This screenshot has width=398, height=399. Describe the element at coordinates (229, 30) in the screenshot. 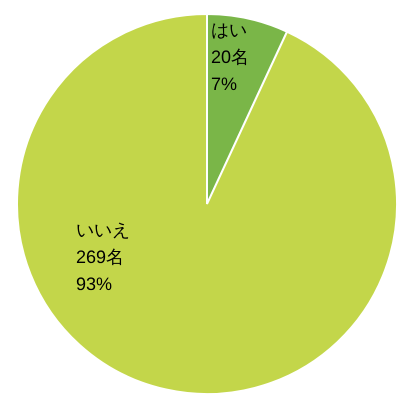

I see `slice-label: はい` at that location.